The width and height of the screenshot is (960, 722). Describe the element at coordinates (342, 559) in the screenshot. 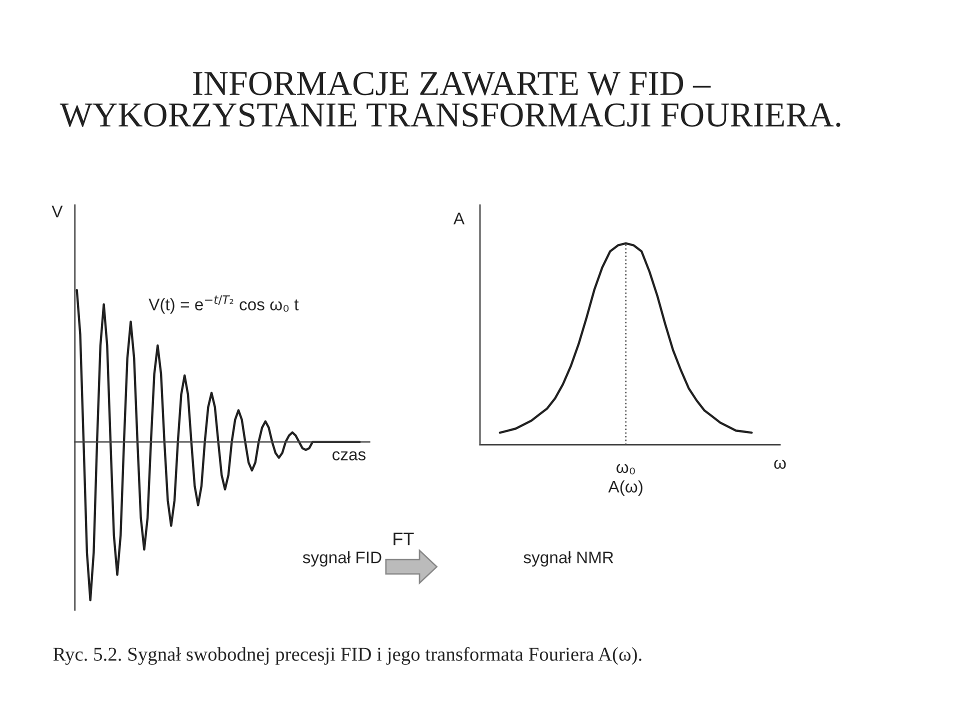

I see `annotation: sygnał FID` at that location.